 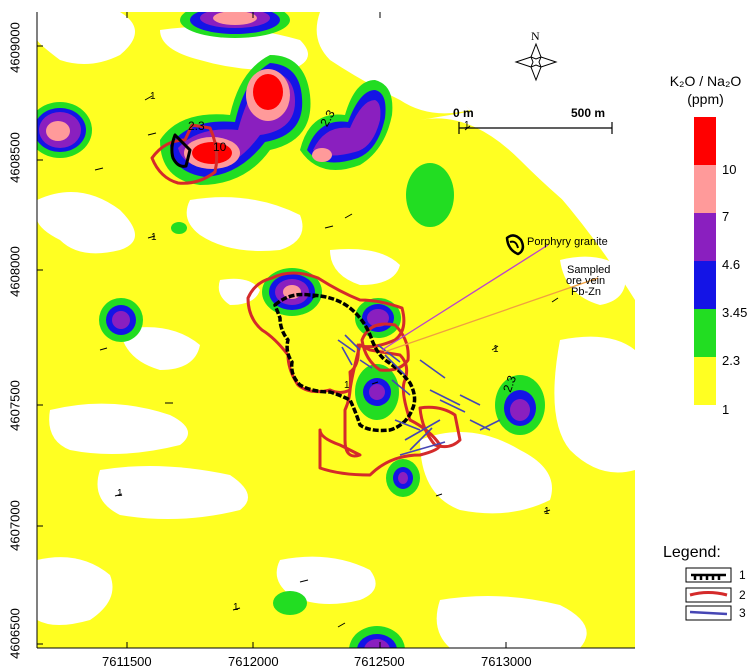 I want to click on colorbar-label: 10, so click(x=729, y=169).